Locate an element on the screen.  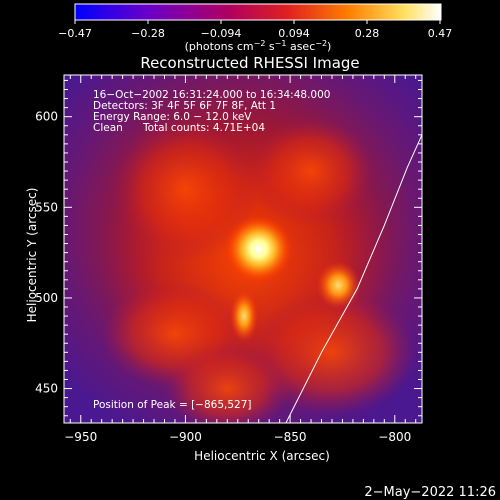
colorbar-tick-label: −0.094 is located at coordinates (221, 33).